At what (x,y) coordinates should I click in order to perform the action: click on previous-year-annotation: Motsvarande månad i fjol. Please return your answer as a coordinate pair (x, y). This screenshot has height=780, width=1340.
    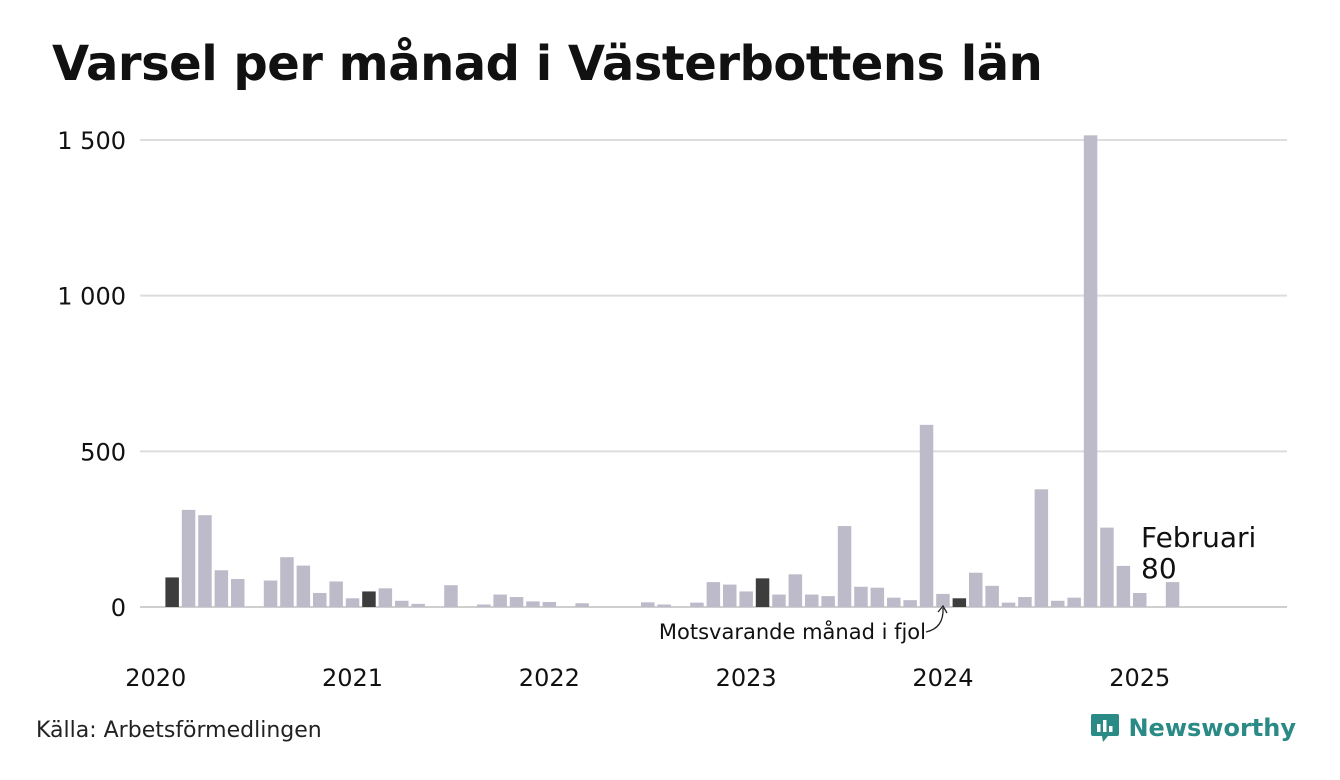
    Looking at the image, I should click on (792, 631).